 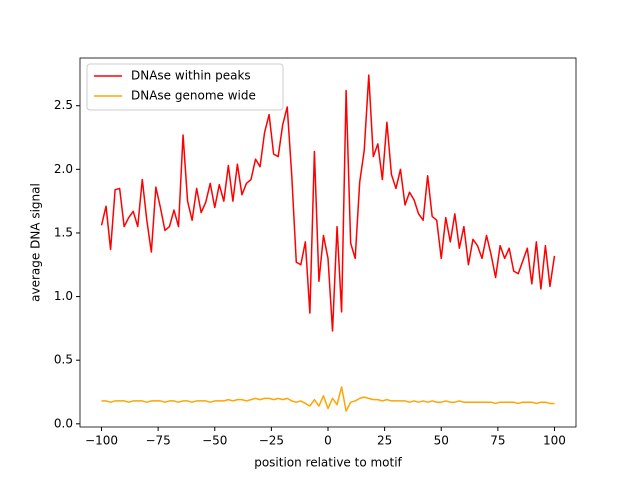 What do you see at coordinates (328, 399) in the screenshot?
I see `data-line` at bounding box center [328, 399].